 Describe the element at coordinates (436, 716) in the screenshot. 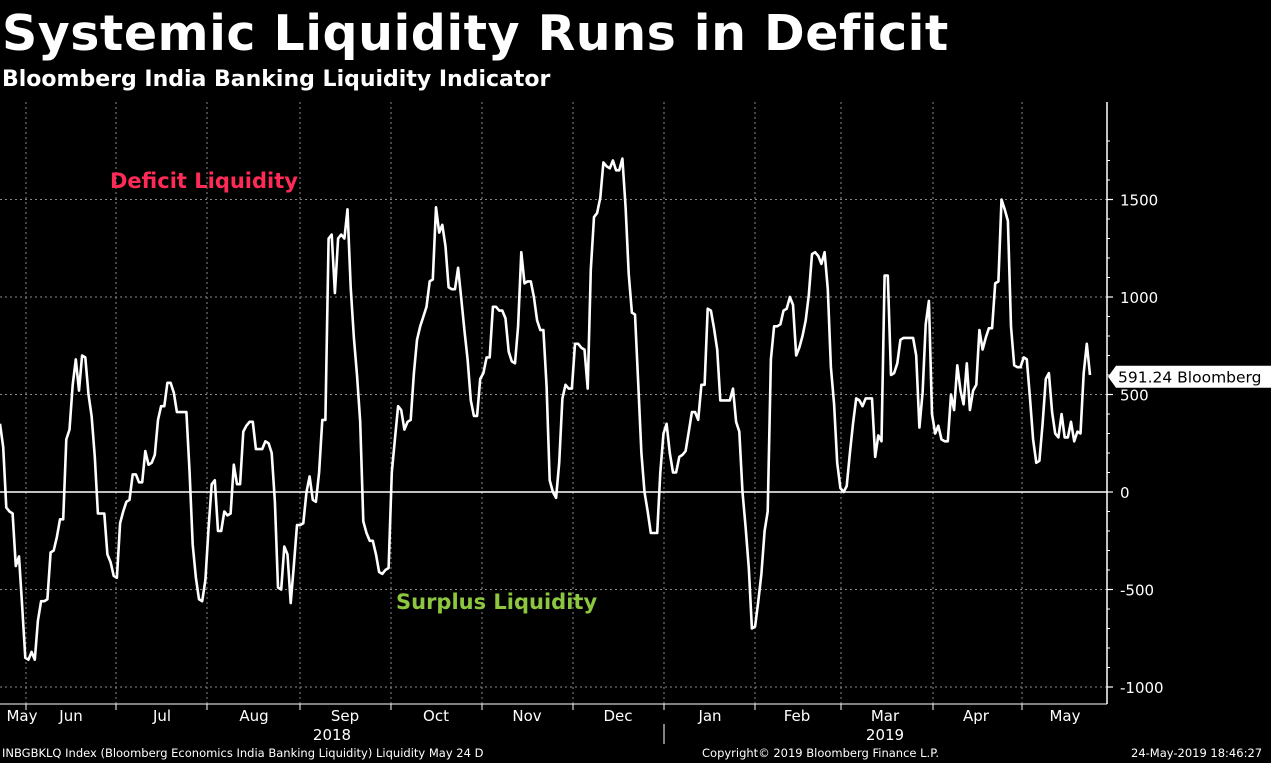

I see `x-month-label: Oct` at that location.